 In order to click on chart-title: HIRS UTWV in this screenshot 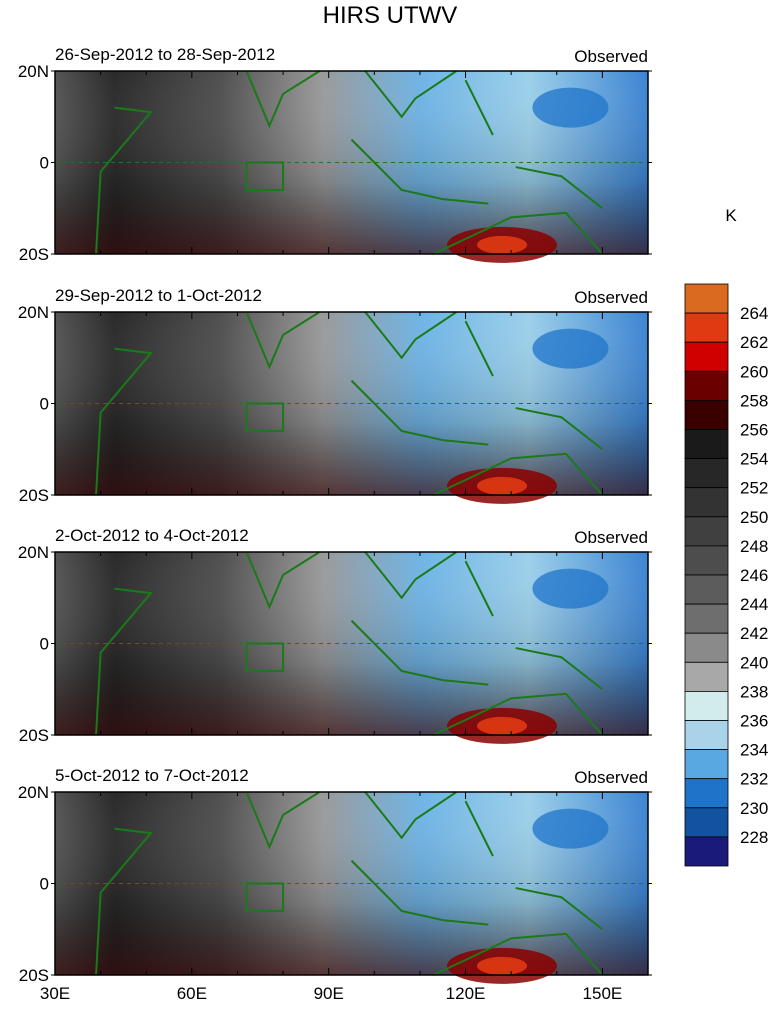, I will do `click(390, 15)`.